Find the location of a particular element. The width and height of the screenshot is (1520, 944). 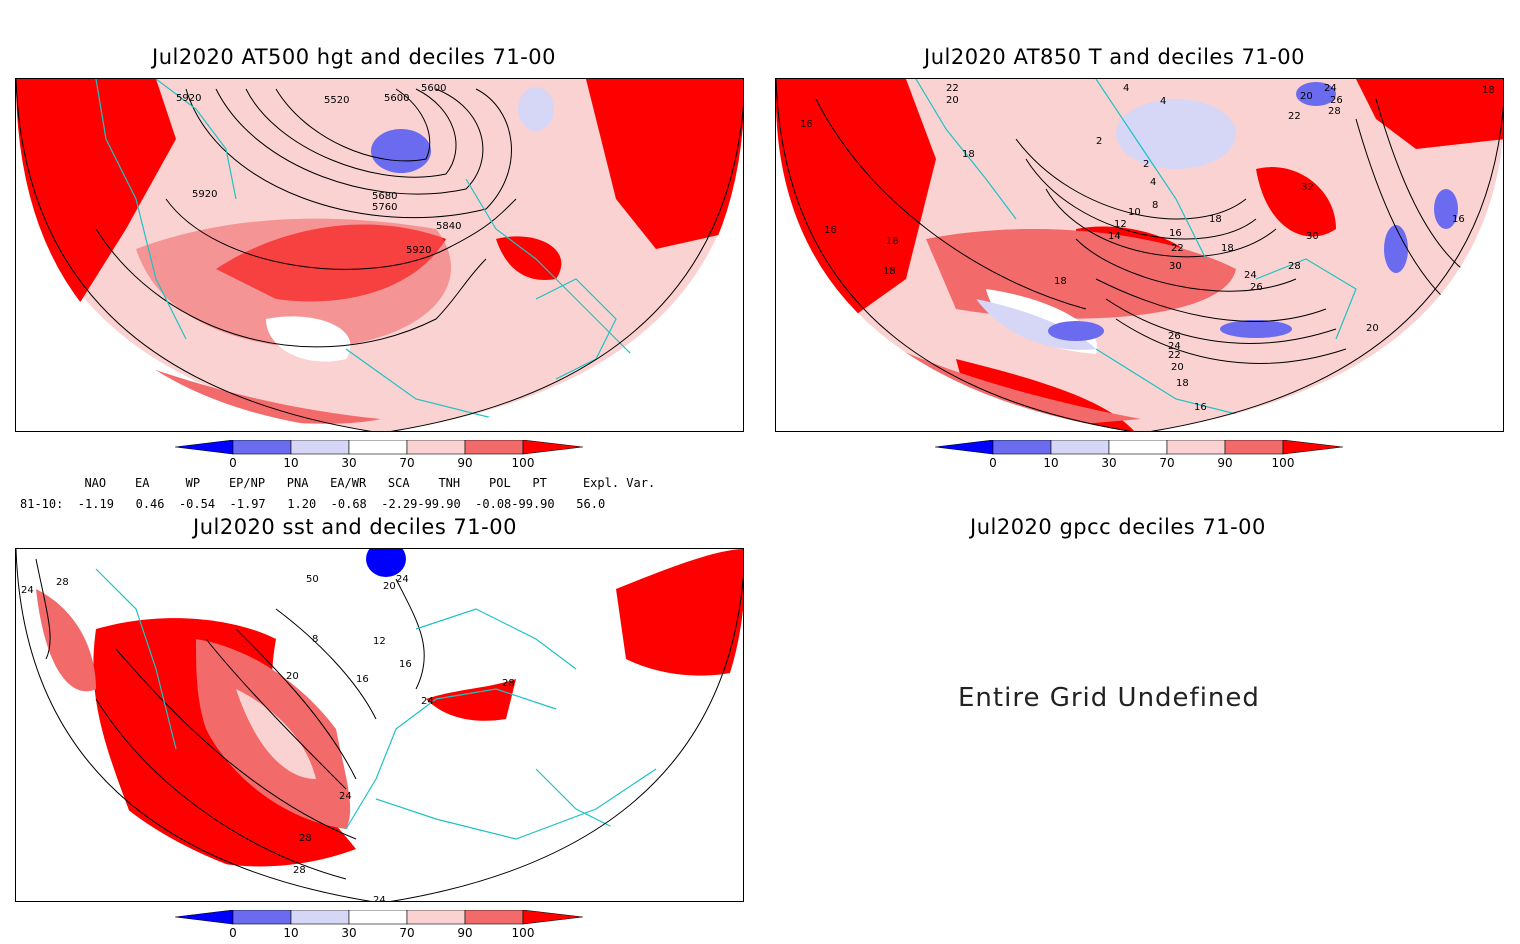

panel1-title: Jul2020 AT500 hgt and deciles 71-00 is located at coordinates (354, 57).